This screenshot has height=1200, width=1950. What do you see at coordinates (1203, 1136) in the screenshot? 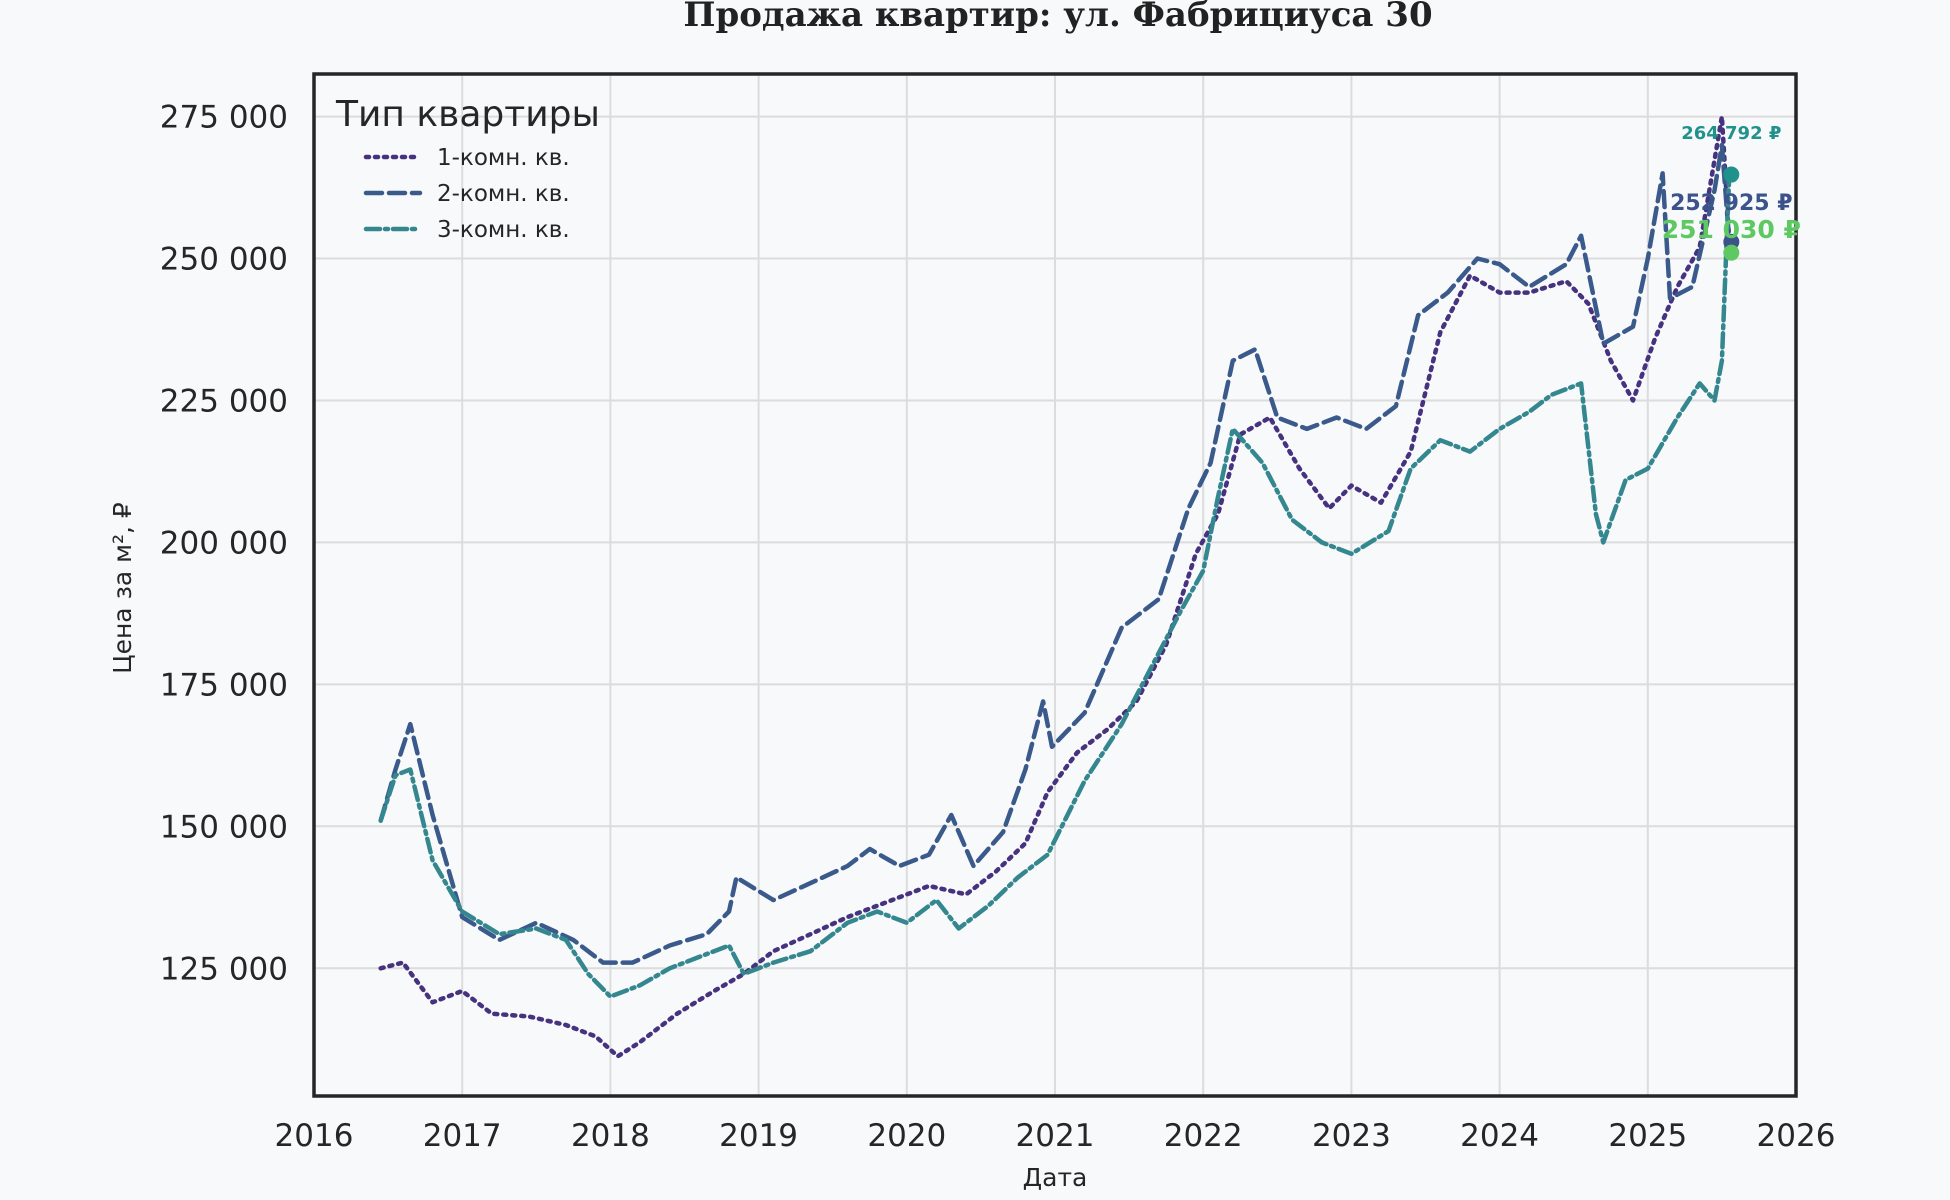
I see `x-tick-label: 2022` at bounding box center [1203, 1136].